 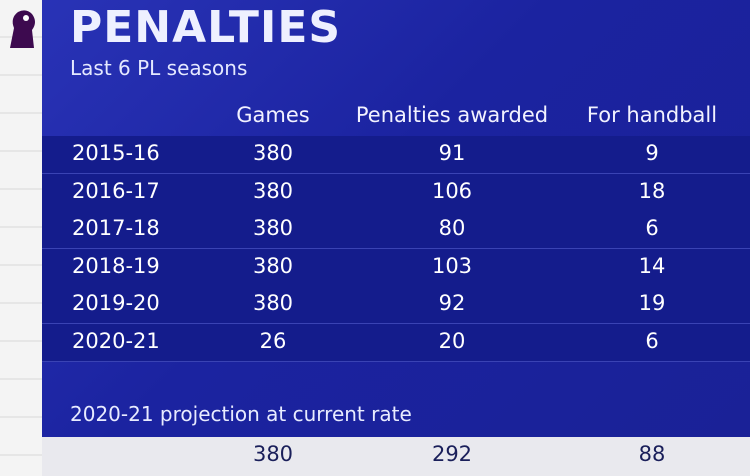 What do you see at coordinates (159, 68) in the screenshot?
I see `subtitle: Last 6 PL seasons` at bounding box center [159, 68].